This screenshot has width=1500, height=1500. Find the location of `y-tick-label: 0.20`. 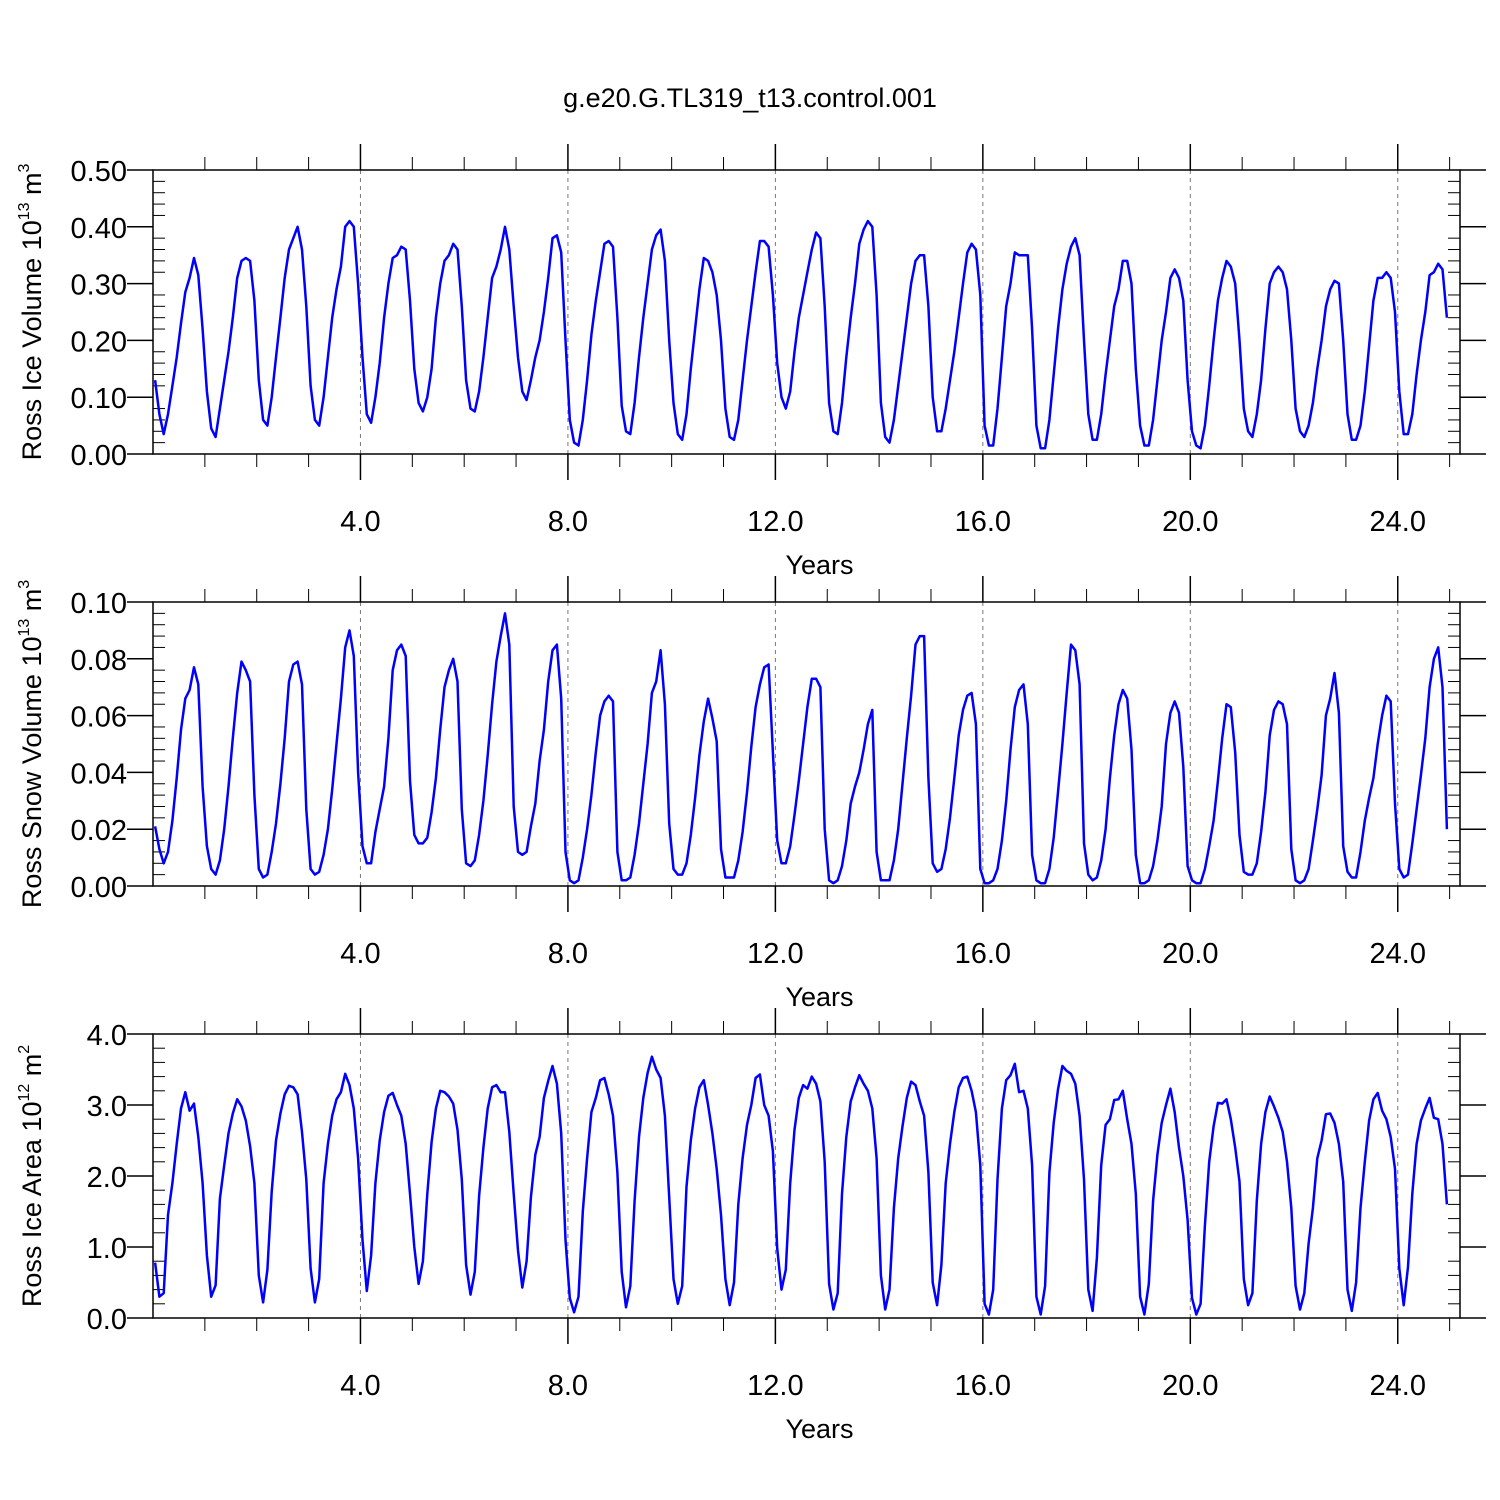

y-tick-label: 0.20 is located at coordinates (99, 342).